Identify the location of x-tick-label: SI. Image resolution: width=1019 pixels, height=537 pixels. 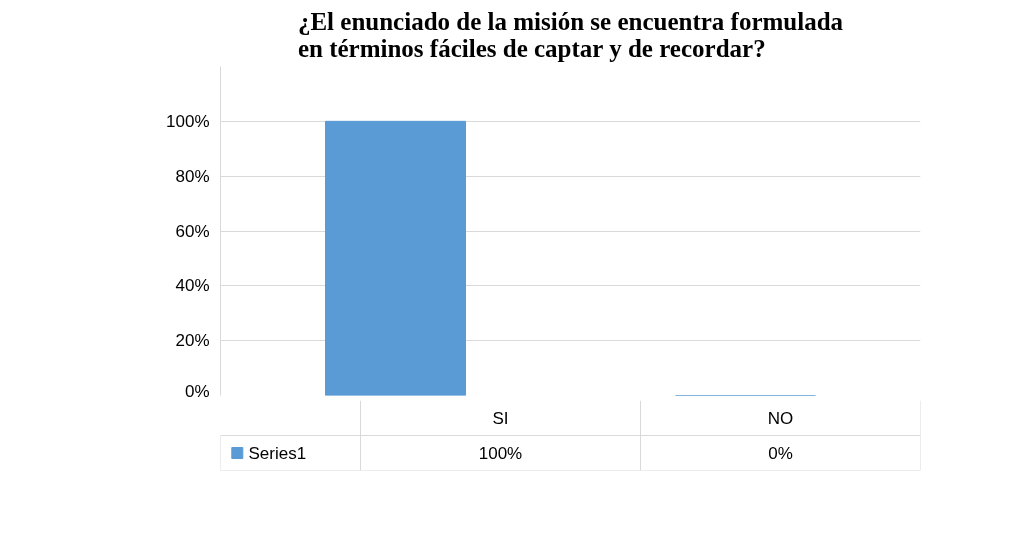
(500, 418).